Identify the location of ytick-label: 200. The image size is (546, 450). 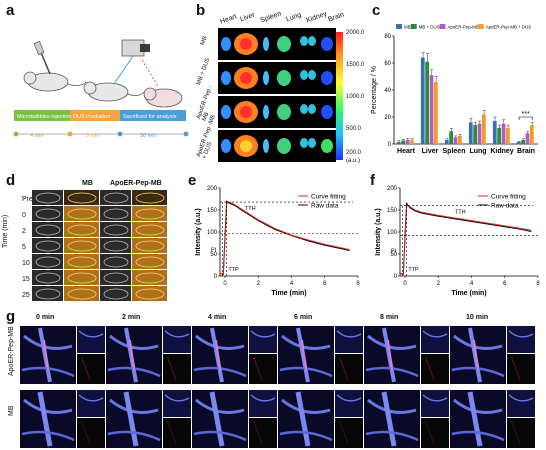
(392, 189).